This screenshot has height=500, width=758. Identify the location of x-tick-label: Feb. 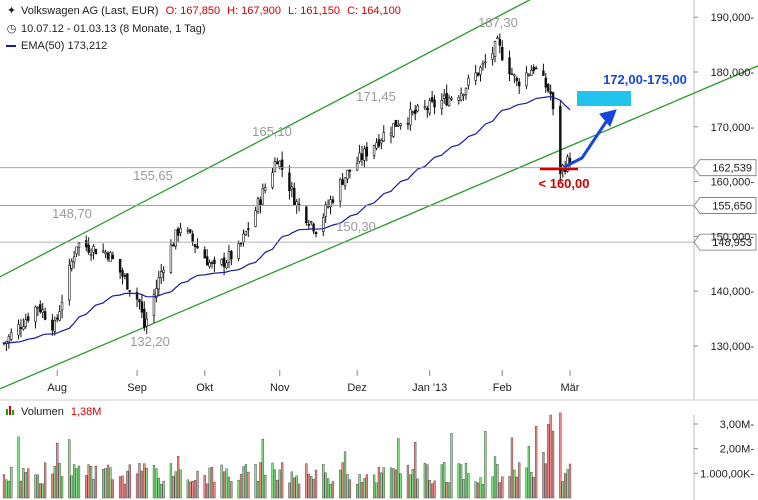
(502, 388).